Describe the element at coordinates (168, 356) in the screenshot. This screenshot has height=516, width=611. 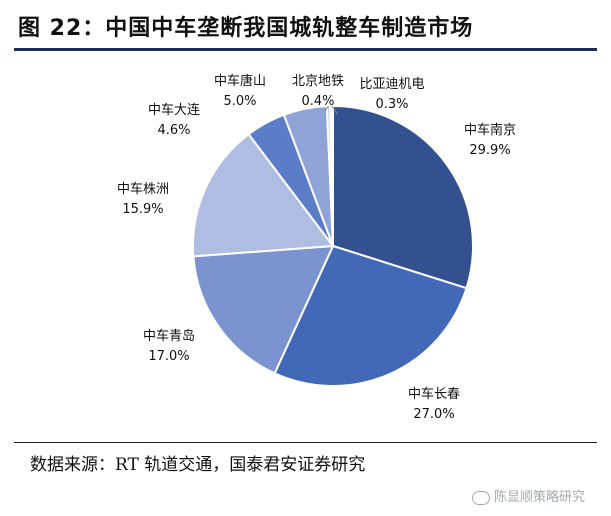
I see `slice-label-value: 17.0%` at that location.